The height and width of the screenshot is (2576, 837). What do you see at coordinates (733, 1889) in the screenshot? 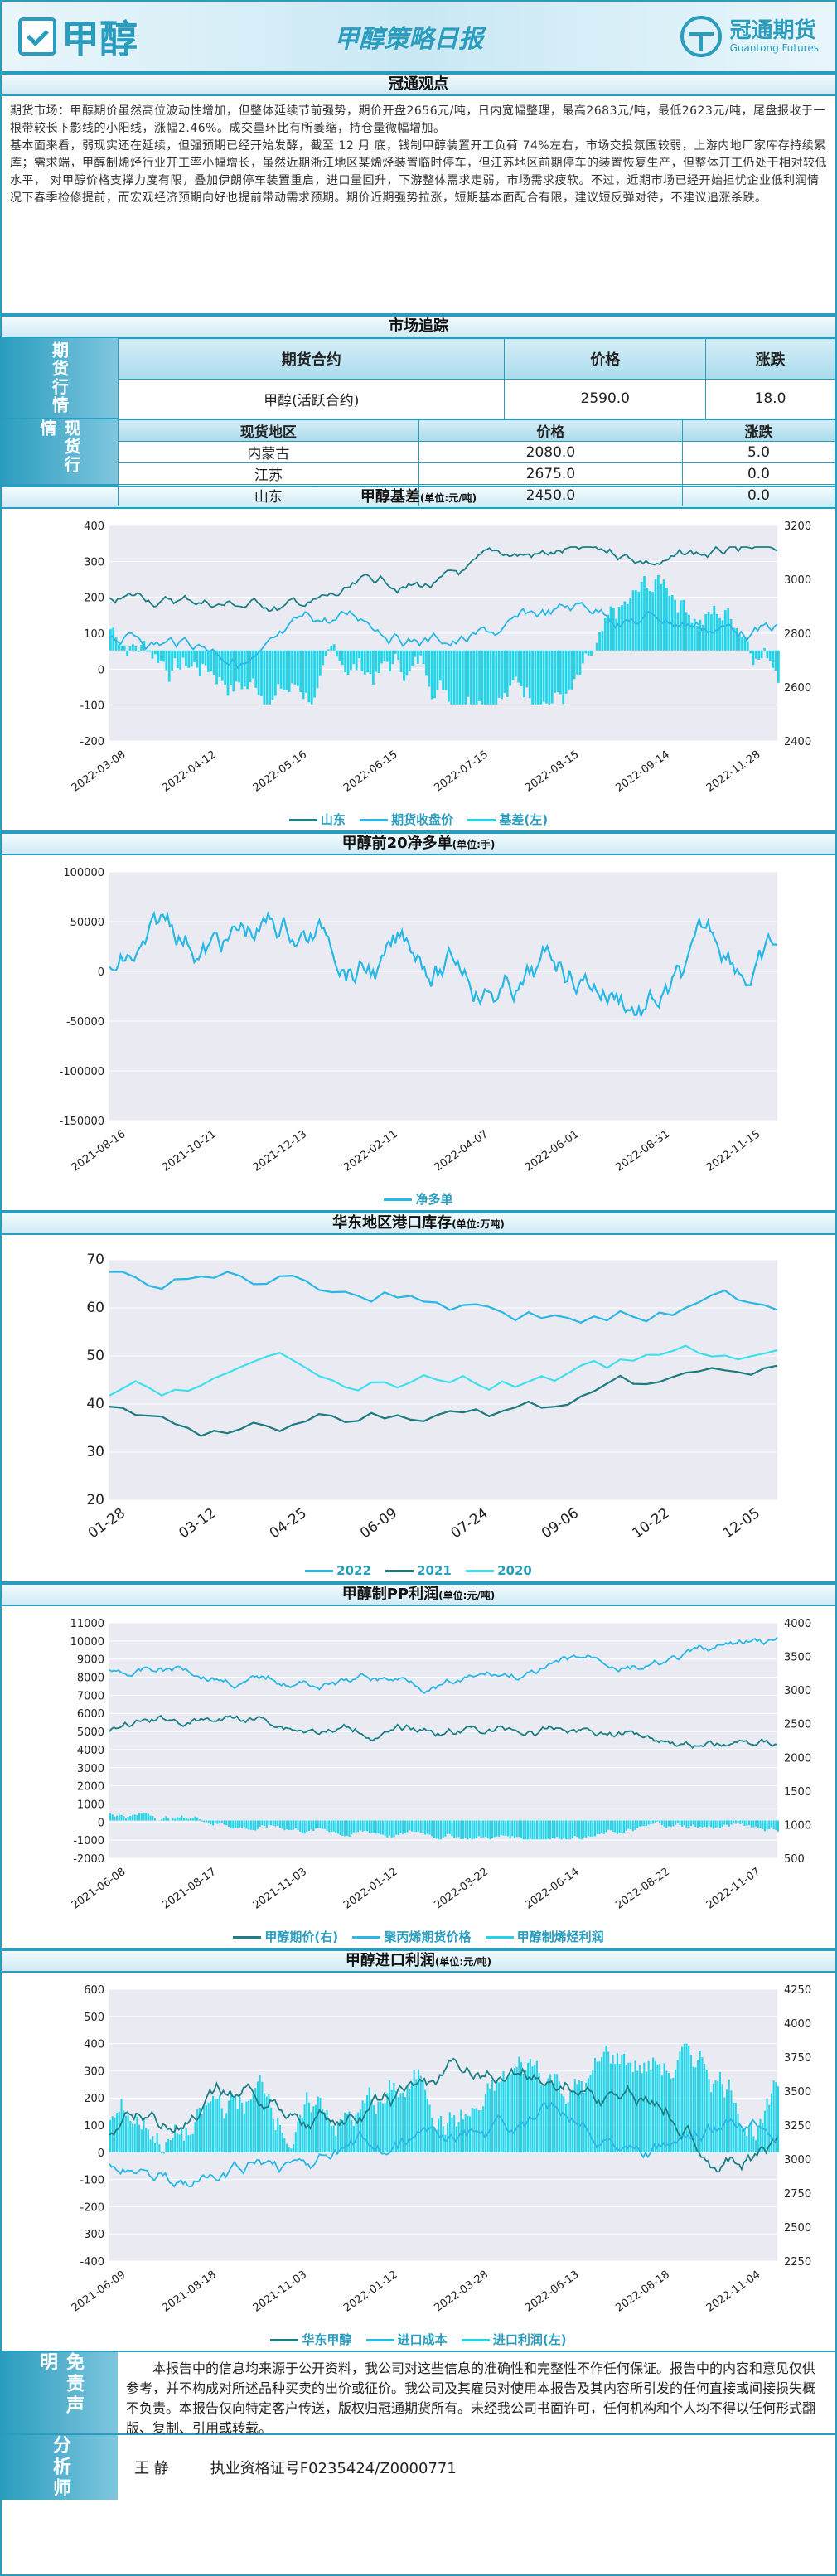
I see `x-tick-label: 2022-11-07` at bounding box center [733, 1889].